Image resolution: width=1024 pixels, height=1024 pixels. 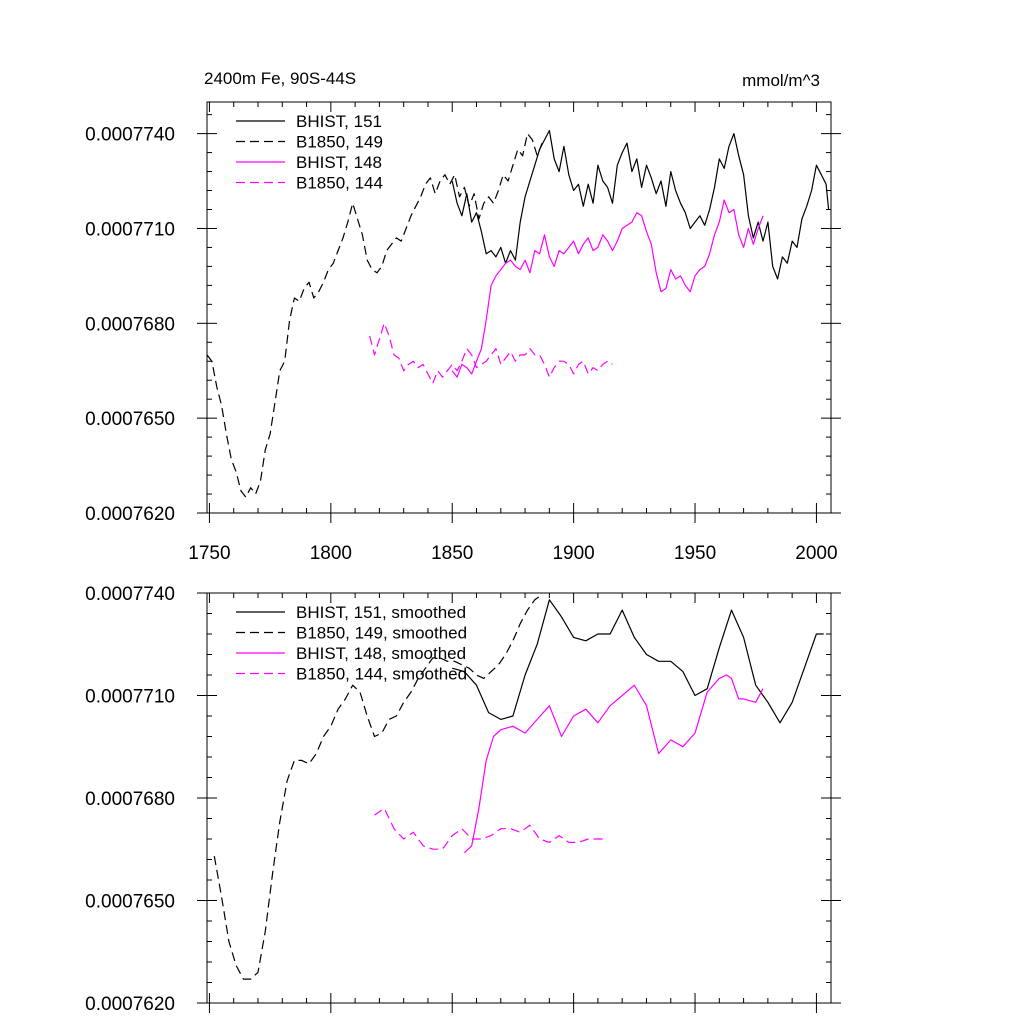 What do you see at coordinates (381, 612) in the screenshot?
I see `legend-label: BHIST, 151, smoothed` at bounding box center [381, 612].